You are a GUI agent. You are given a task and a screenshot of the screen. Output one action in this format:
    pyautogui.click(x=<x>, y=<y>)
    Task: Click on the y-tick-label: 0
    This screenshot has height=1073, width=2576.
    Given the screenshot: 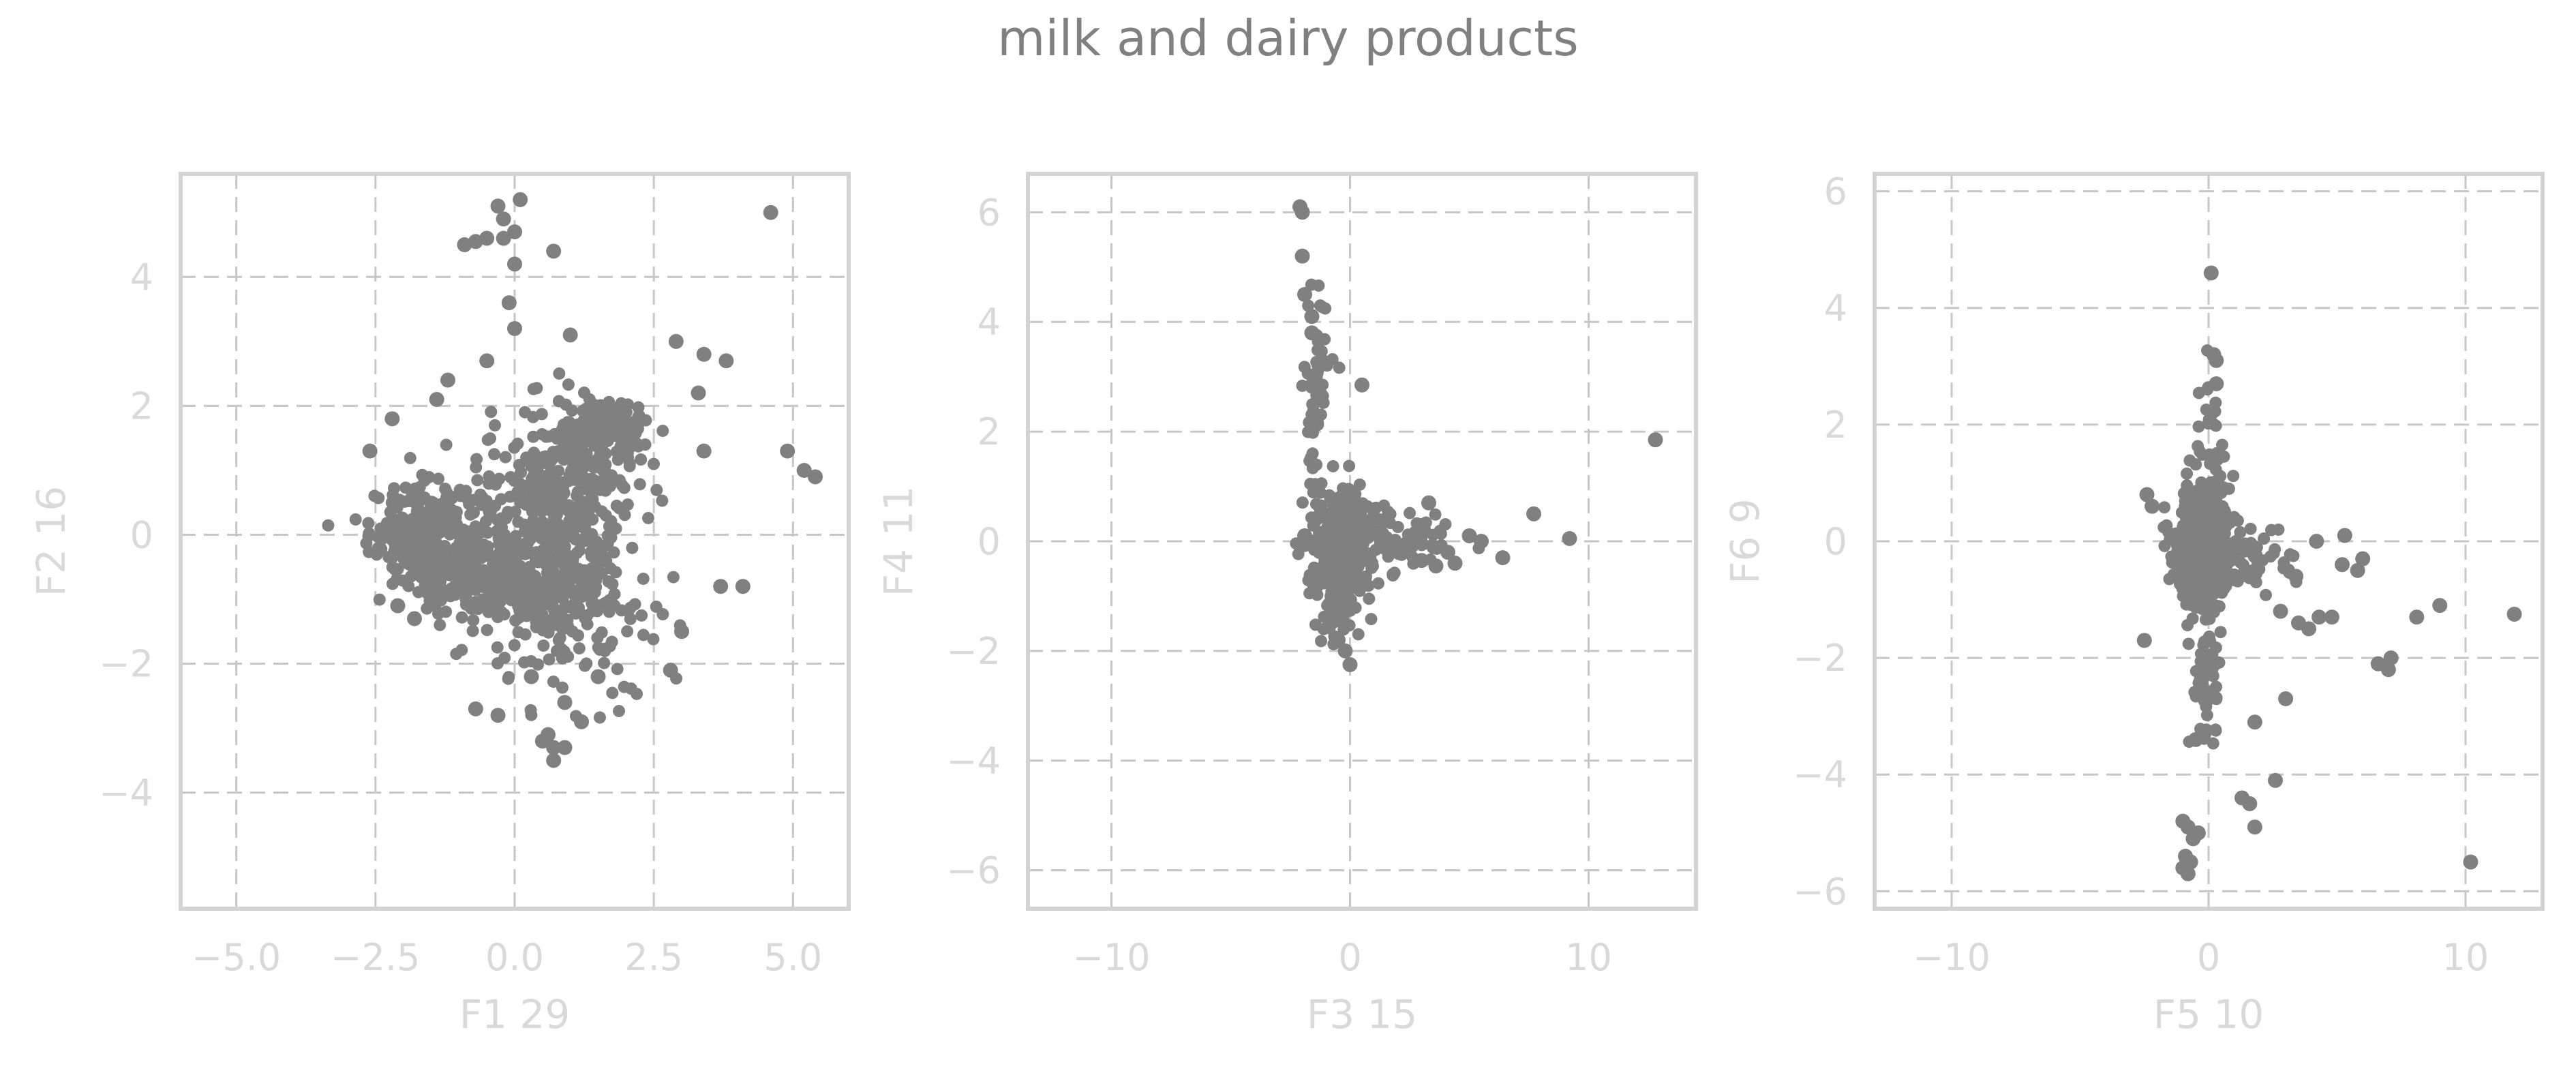 What is the action you would take?
    pyautogui.click(x=1835, y=541)
    